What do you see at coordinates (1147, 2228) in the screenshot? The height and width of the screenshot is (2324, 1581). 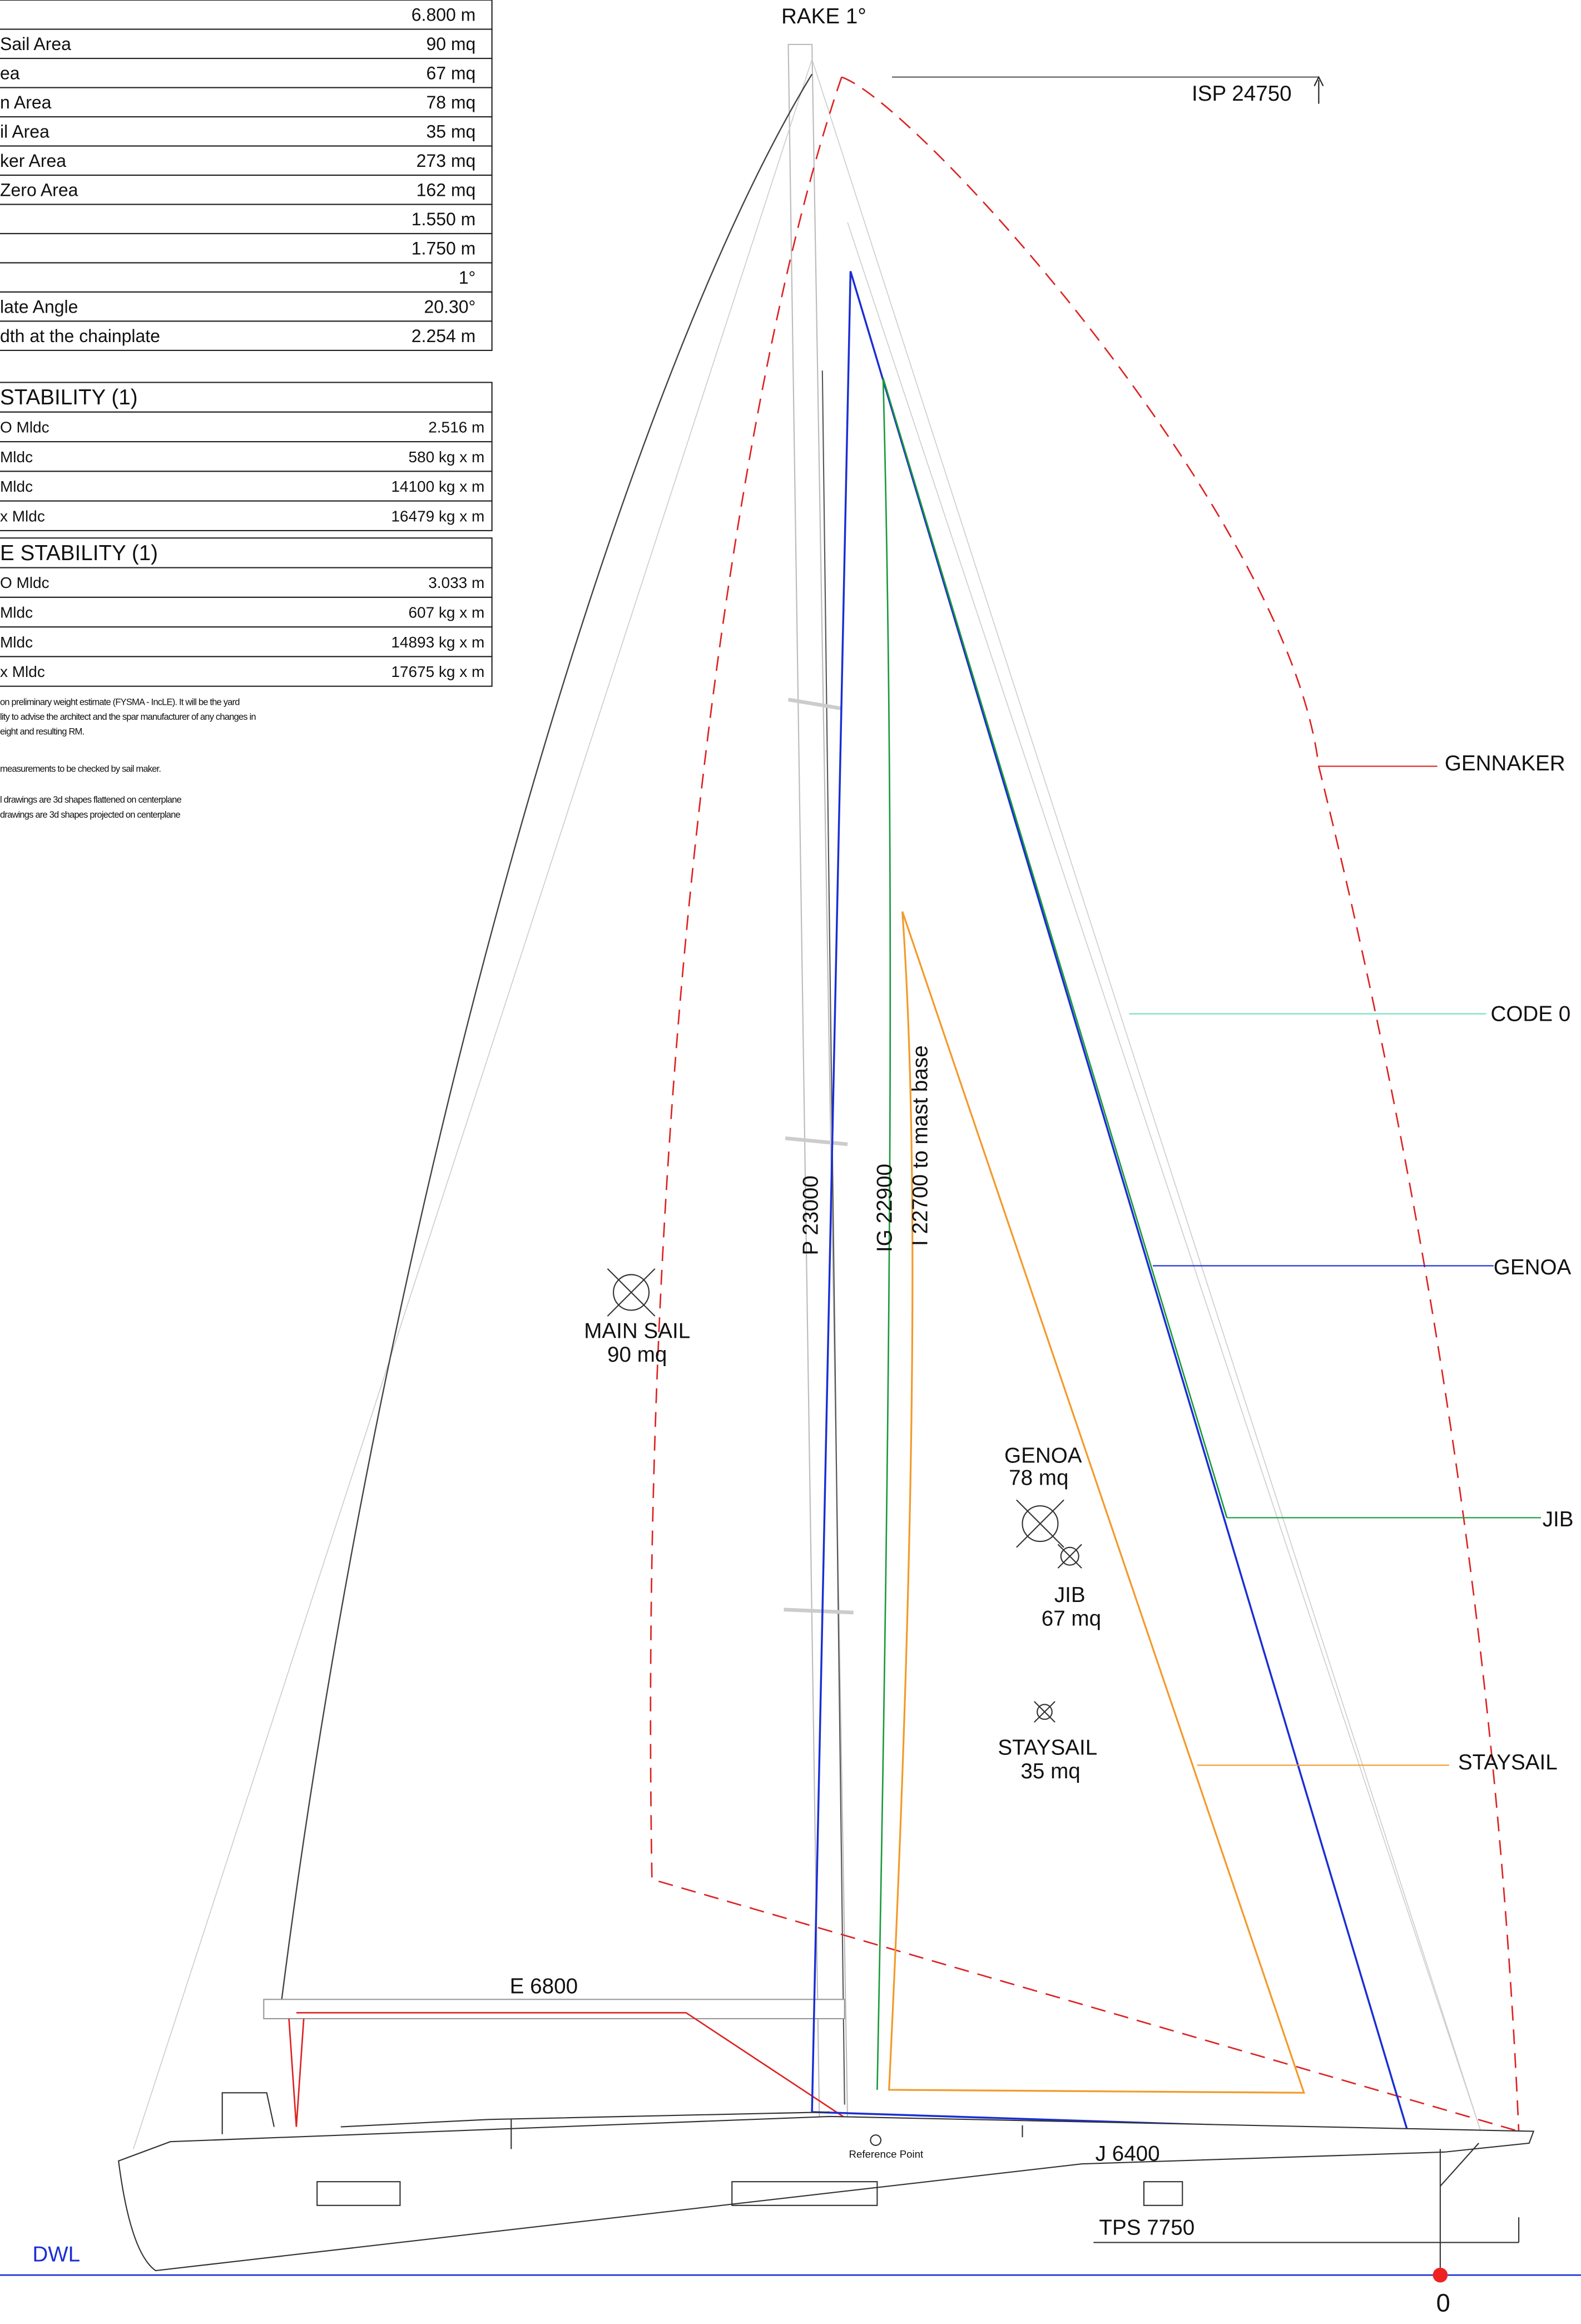 I see `tps-label: TPS 7750` at bounding box center [1147, 2228].